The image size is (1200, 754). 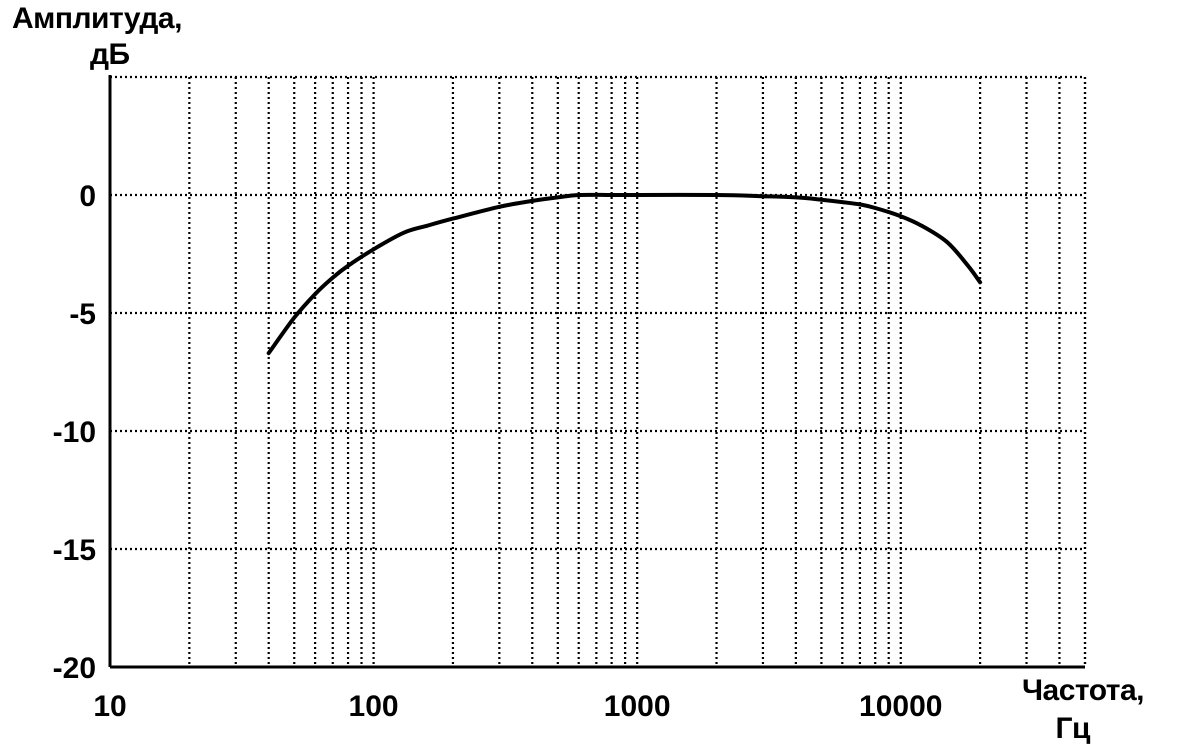 I want to click on x-axis-label-line-2: Гц, so click(x=1073, y=728).